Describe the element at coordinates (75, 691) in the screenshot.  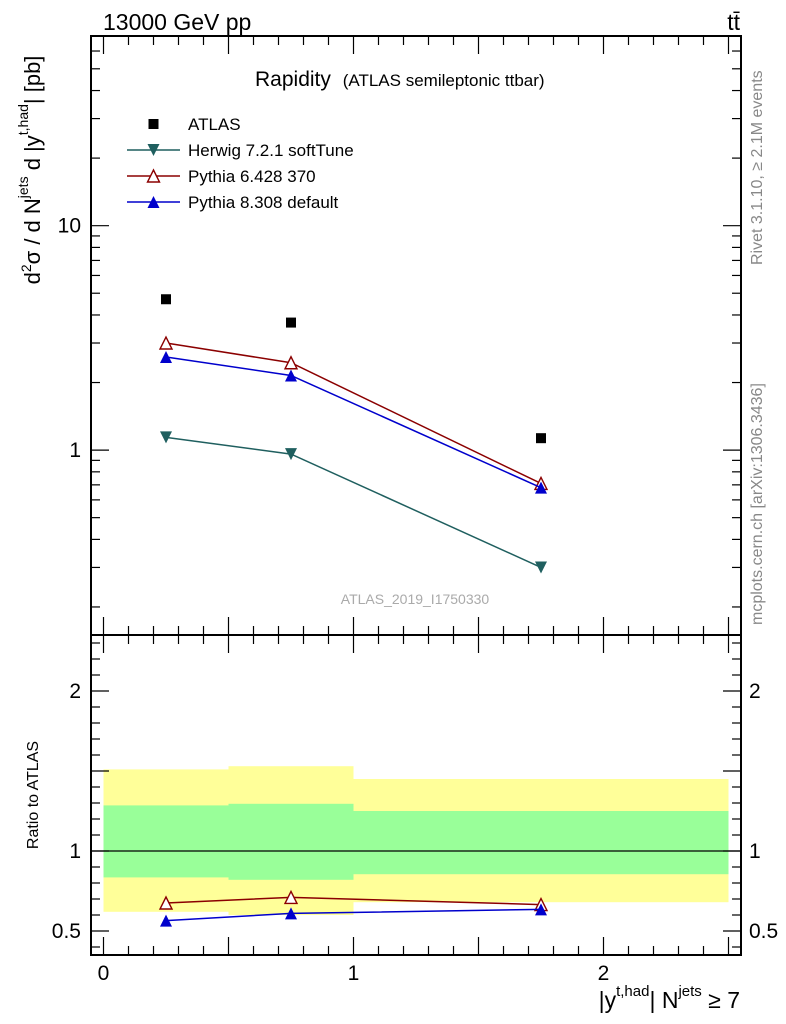
I see `ratio-y-tick-label: 2` at that location.